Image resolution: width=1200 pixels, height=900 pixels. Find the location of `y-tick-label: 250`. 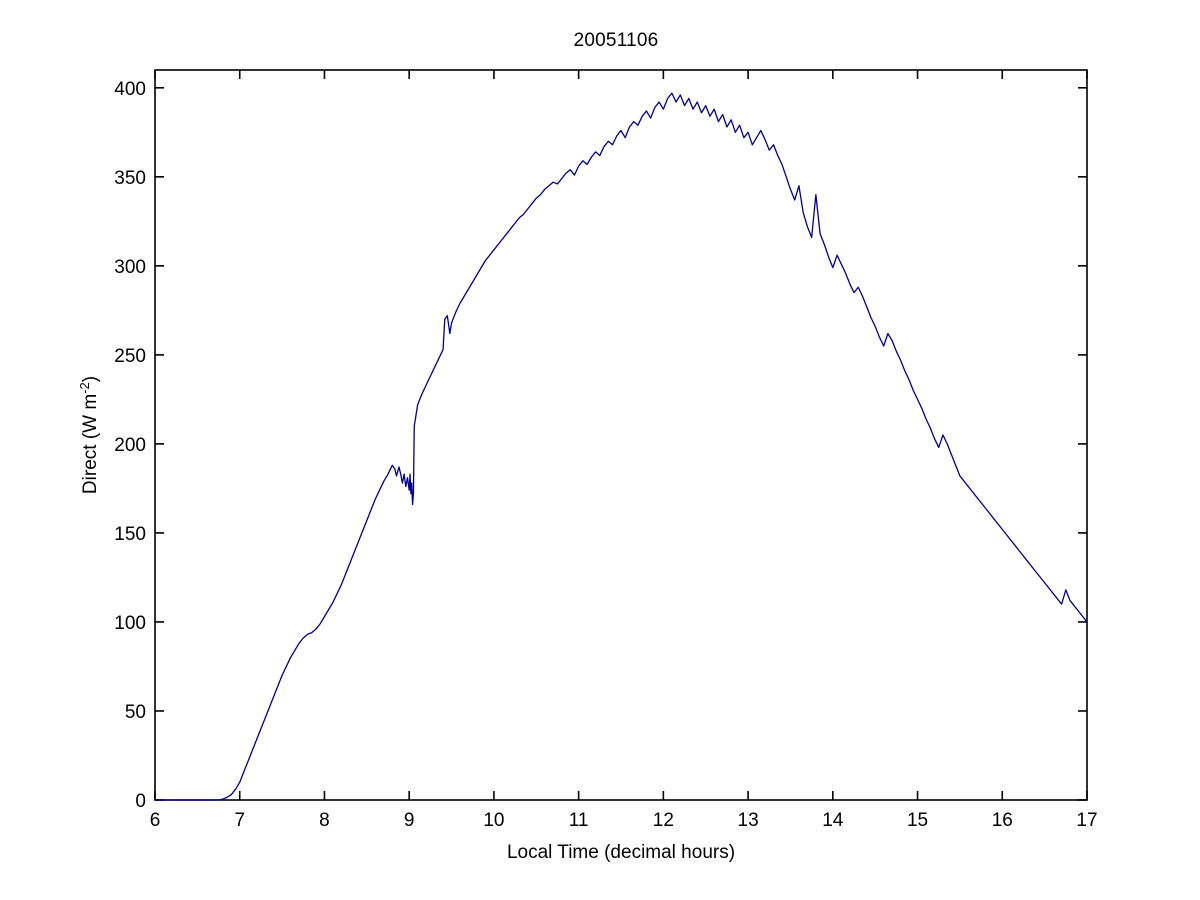

y-tick-label: 250 is located at coordinates (130, 356).